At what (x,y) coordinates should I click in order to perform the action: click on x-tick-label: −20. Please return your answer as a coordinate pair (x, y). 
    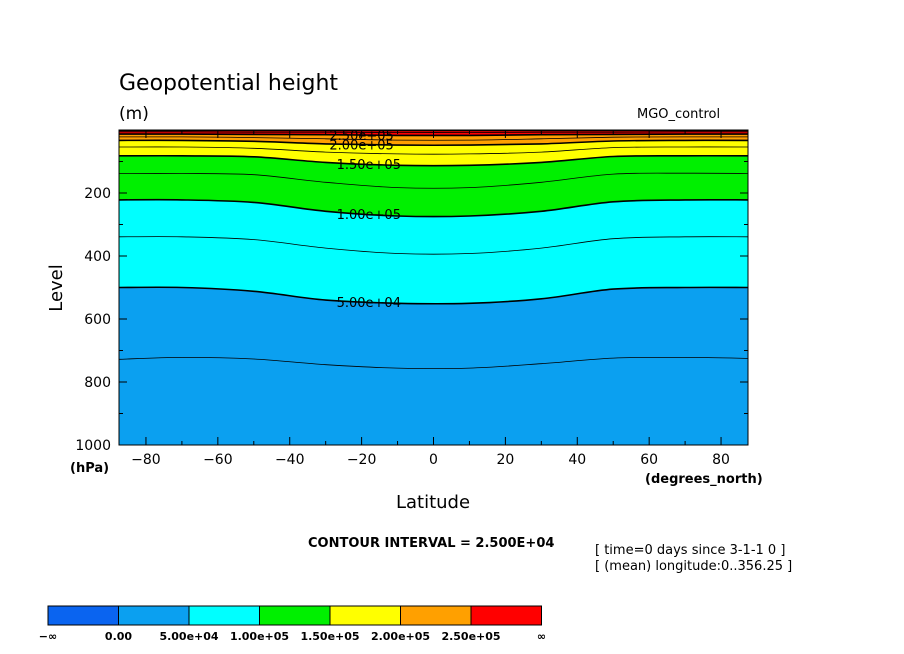
    Looking at the image, I should click on (362, 460).